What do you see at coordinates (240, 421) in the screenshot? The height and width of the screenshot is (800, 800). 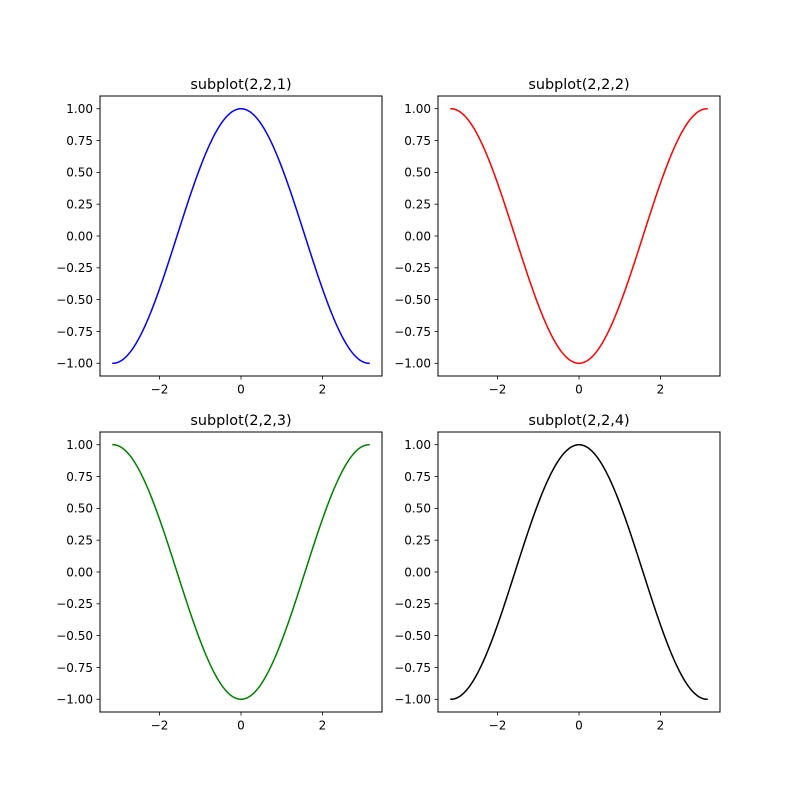 I see `subplot-title: subplot(2,2,3)` at bounding box center [240, 421].